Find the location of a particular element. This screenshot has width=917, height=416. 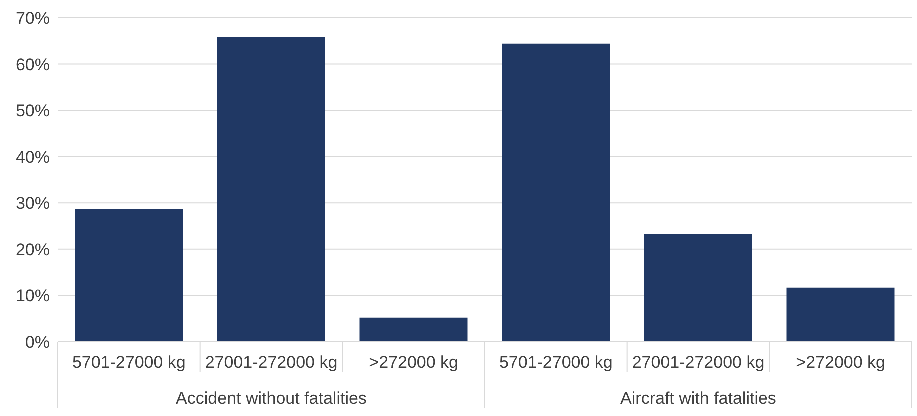

text: Accident without fatalities is located at coordinates (271, 398).